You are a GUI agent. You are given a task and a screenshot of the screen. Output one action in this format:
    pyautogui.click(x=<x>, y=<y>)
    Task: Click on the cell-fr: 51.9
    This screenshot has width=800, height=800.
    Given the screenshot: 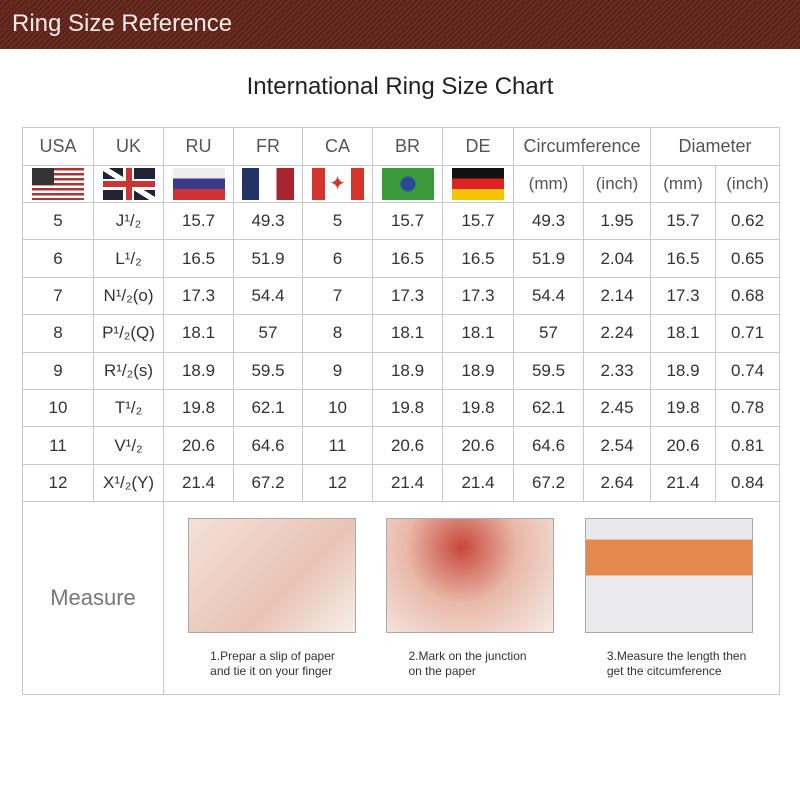 What is the action you would take?
    pyautogui.click(x=268, y=258)
    